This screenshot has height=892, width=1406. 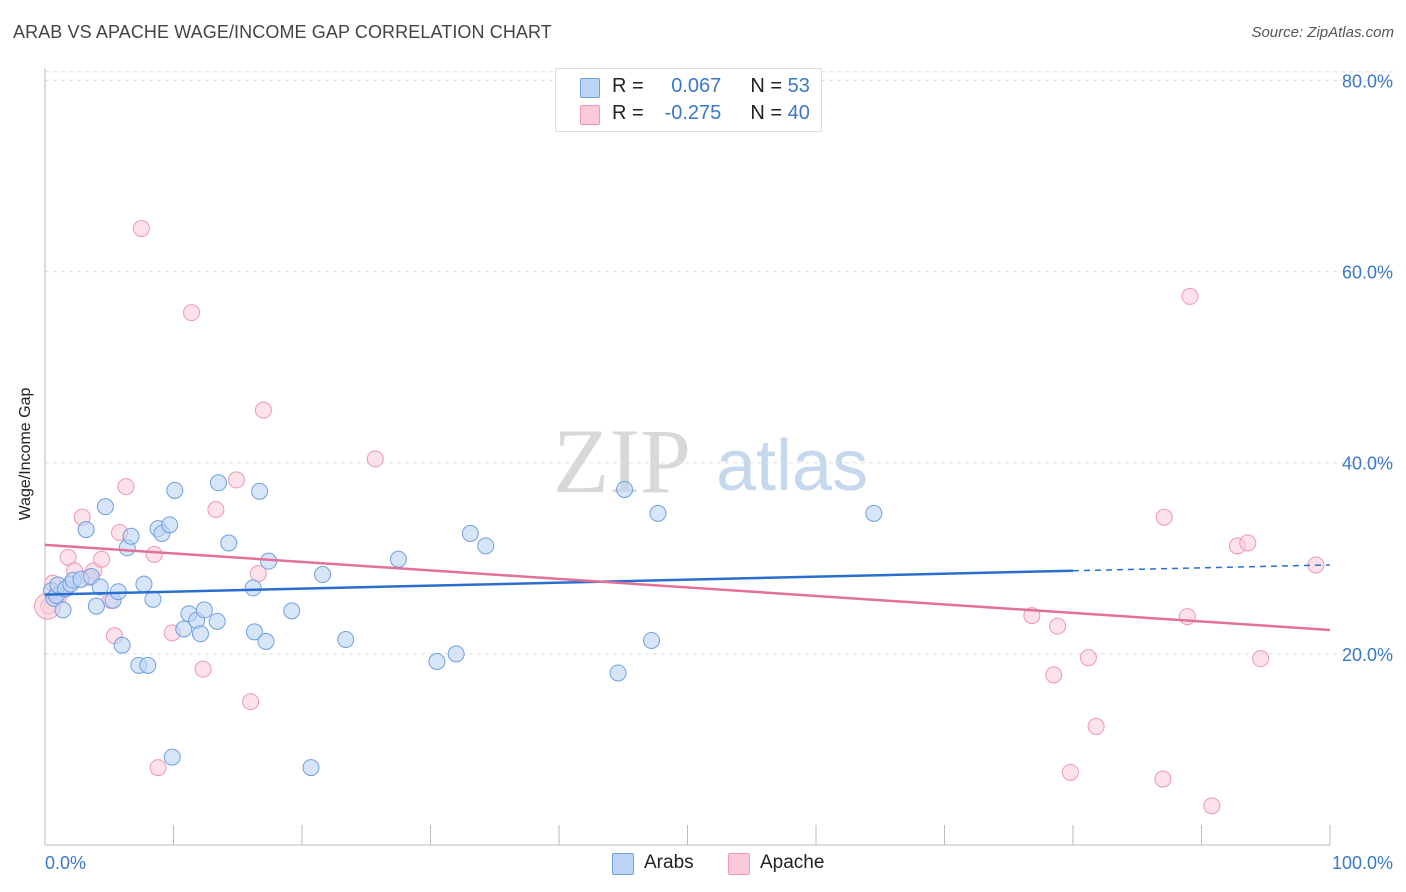 I want to click on legend-r-value-arabs: 0.067, so click(x=696, y=86).